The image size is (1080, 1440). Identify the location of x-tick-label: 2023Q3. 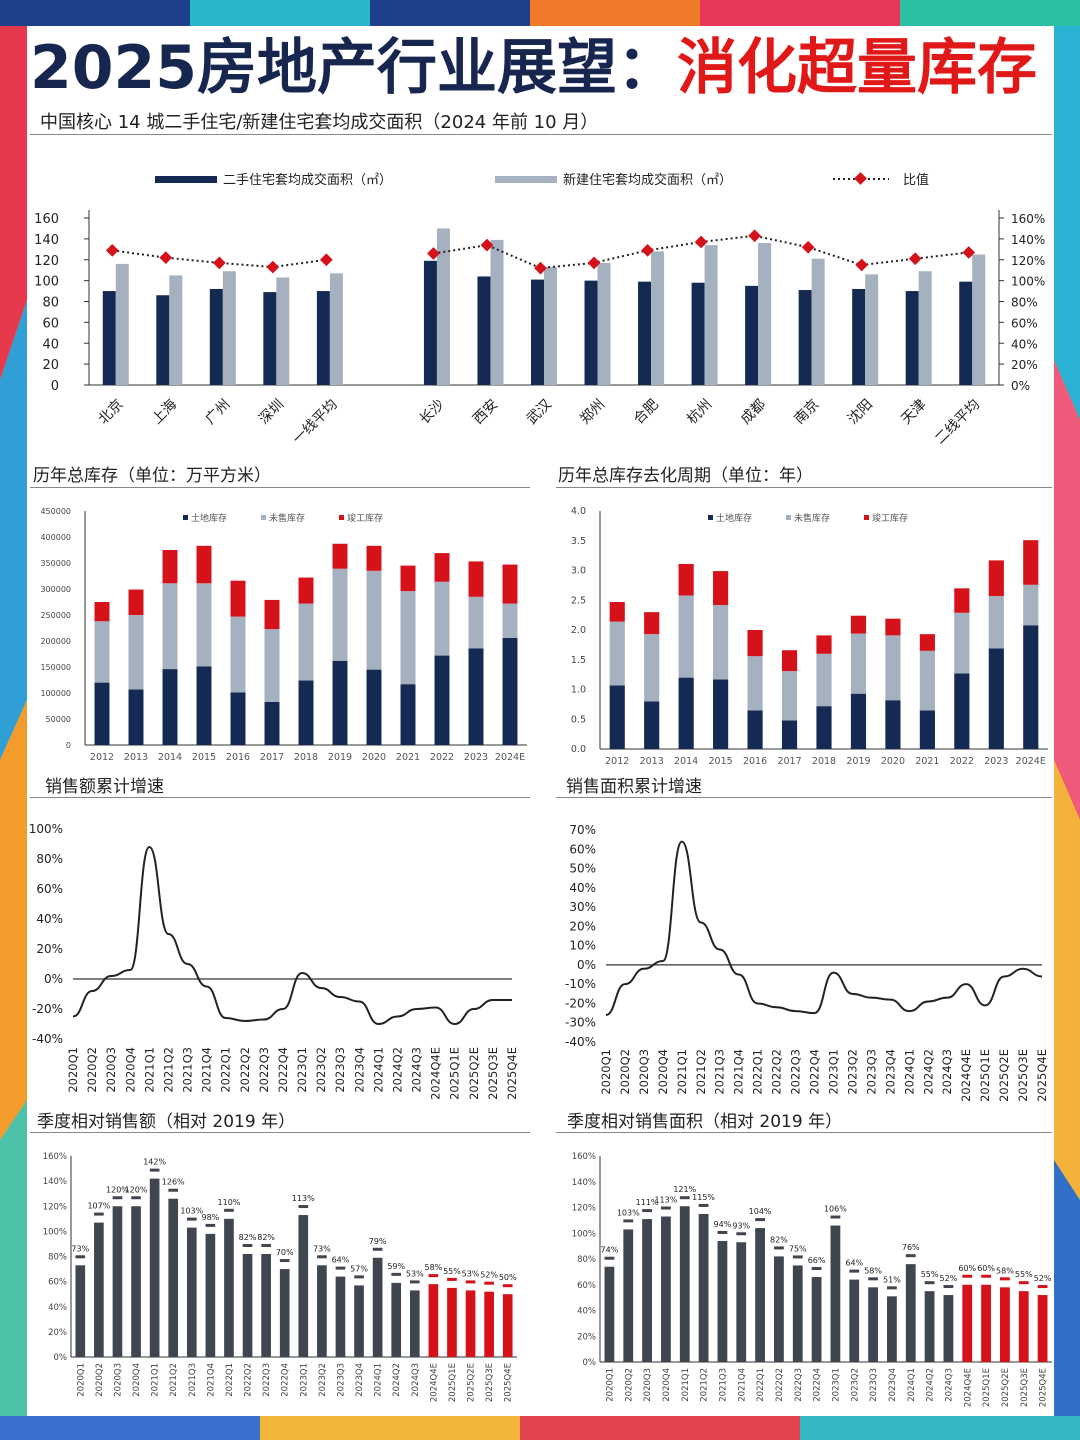
(871, 1072).